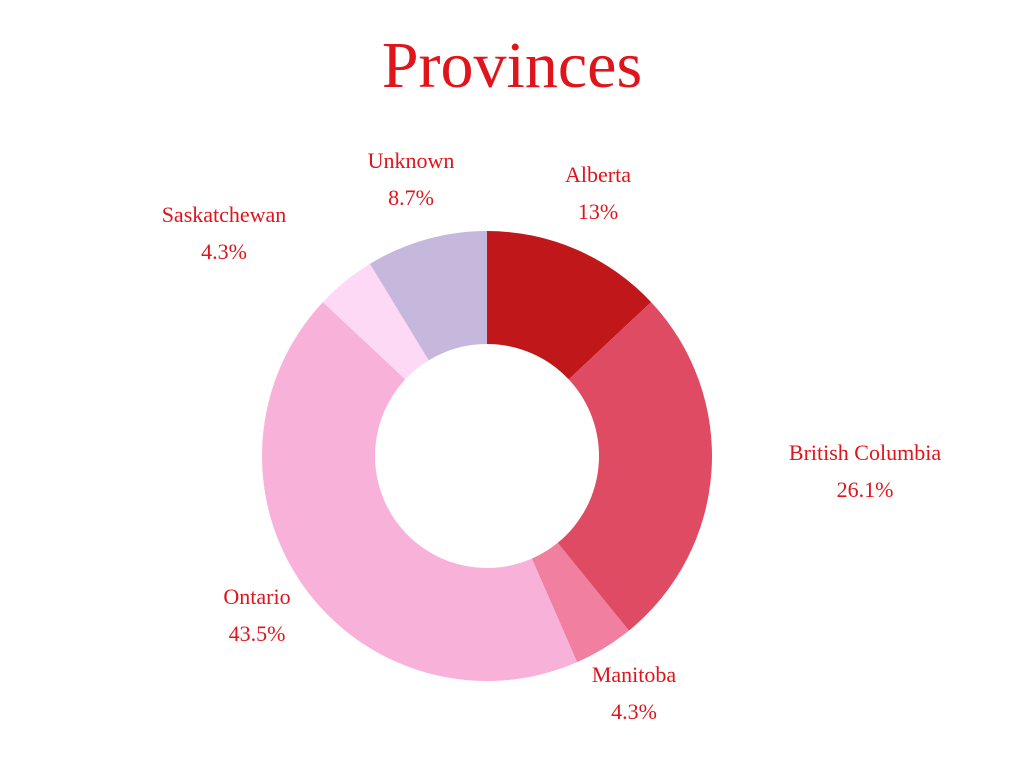 This screenshot has width=1024, height=768. Describe the element at coordinates (257, 633) in the screenshot. I see `slice-value-label: 43.5%` at that location.